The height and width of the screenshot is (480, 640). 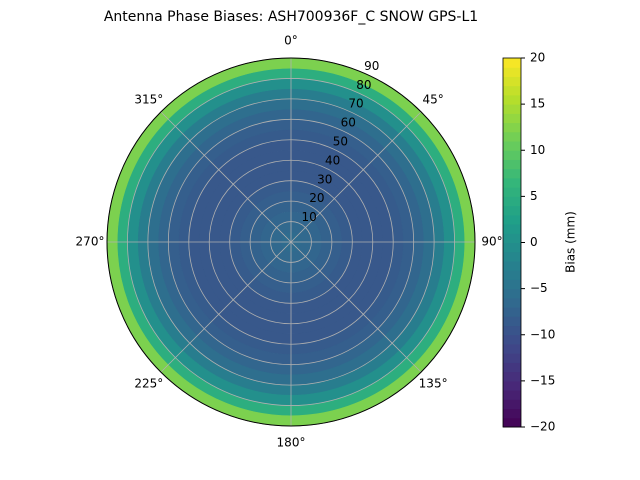 What do you see at coordinates (148, 99) in the screenshot?
I see `theta-tick-label: 315°` at bounding box center [148, 99].